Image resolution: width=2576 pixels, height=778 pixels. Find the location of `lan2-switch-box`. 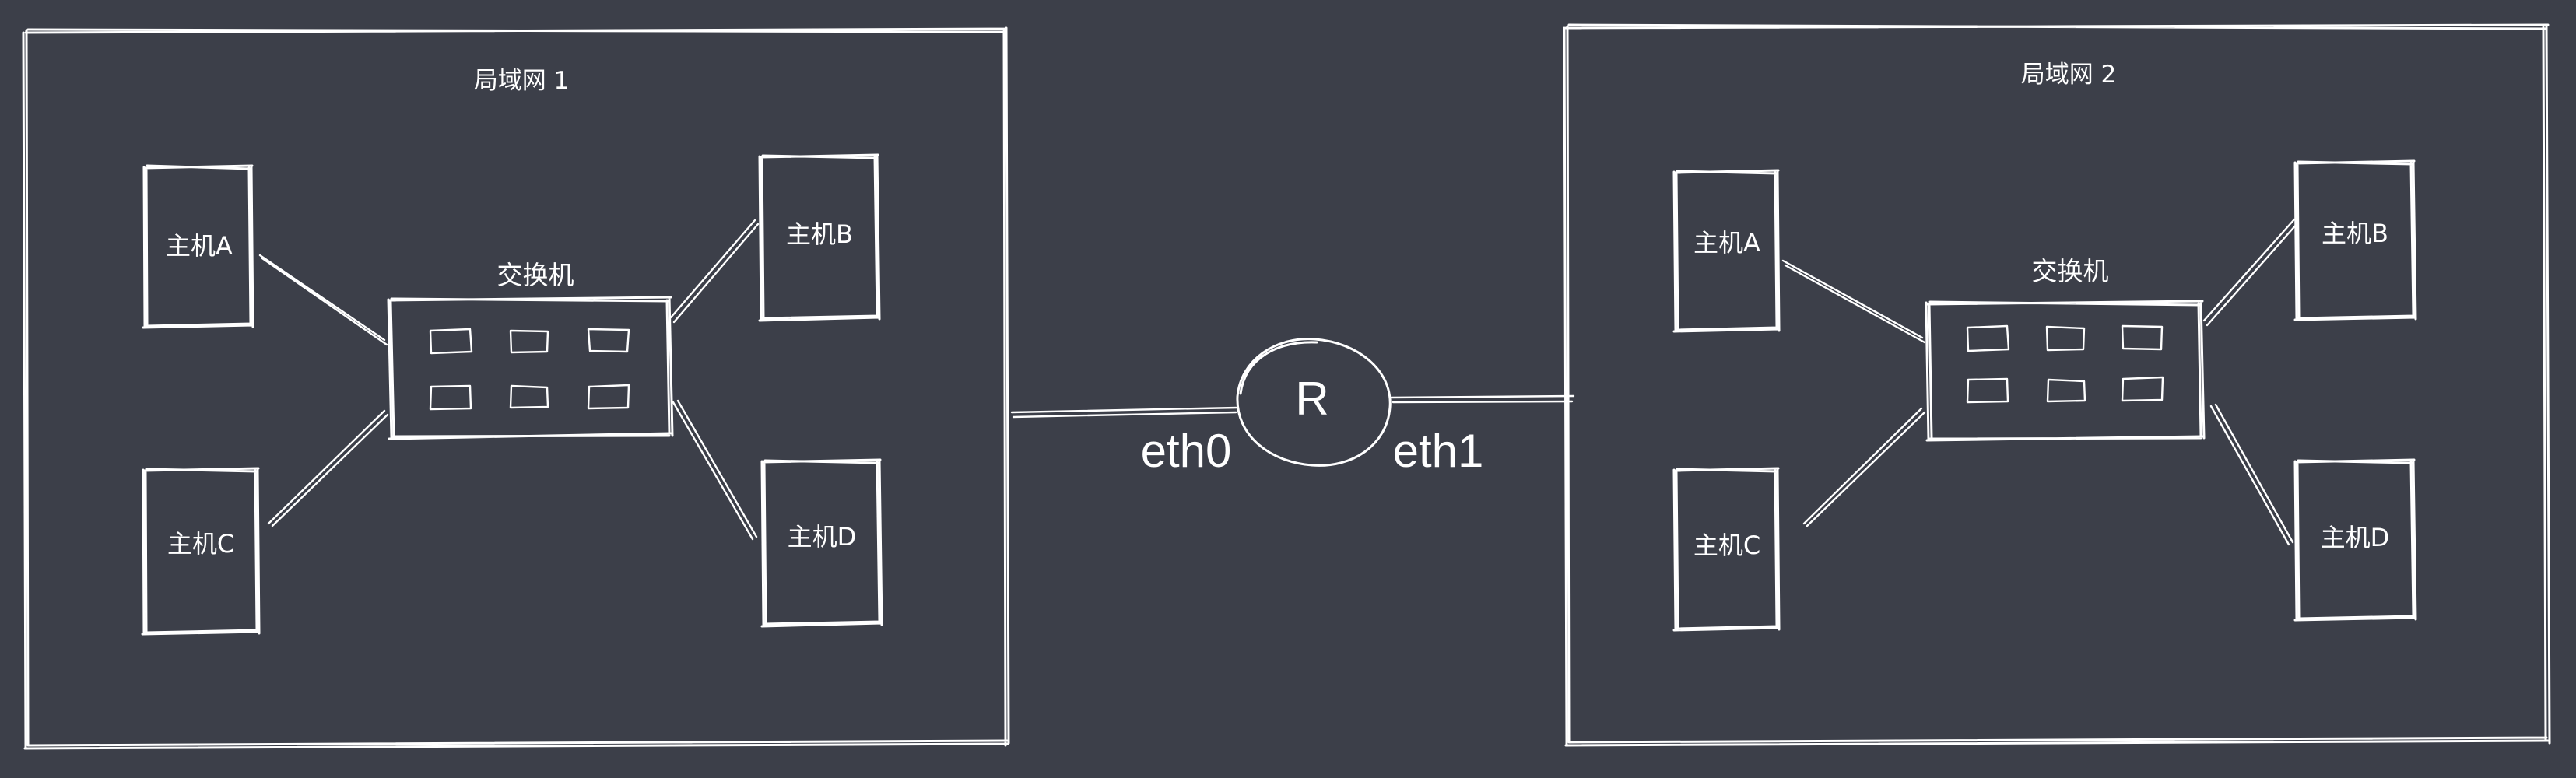

lan2-switch-box is located at coordinates (2066, 371).